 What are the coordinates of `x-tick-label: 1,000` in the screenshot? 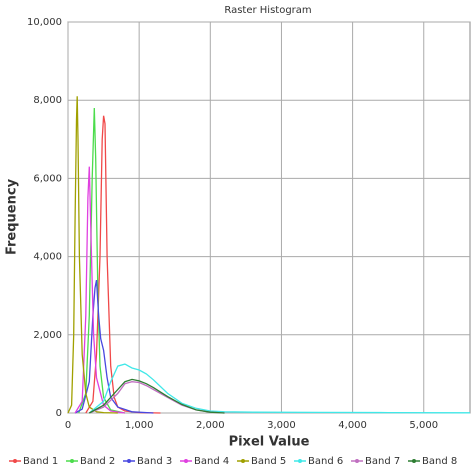 It's located at (139, 425).